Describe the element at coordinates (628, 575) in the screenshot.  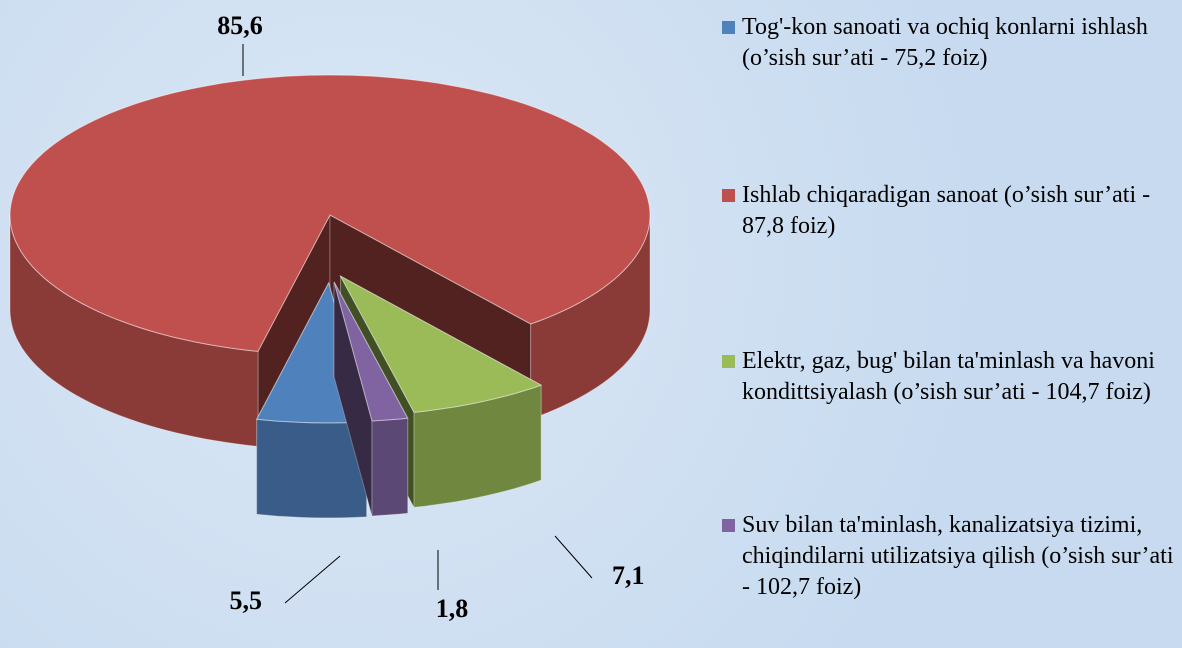
I see `data-label: 7,1` at that location.